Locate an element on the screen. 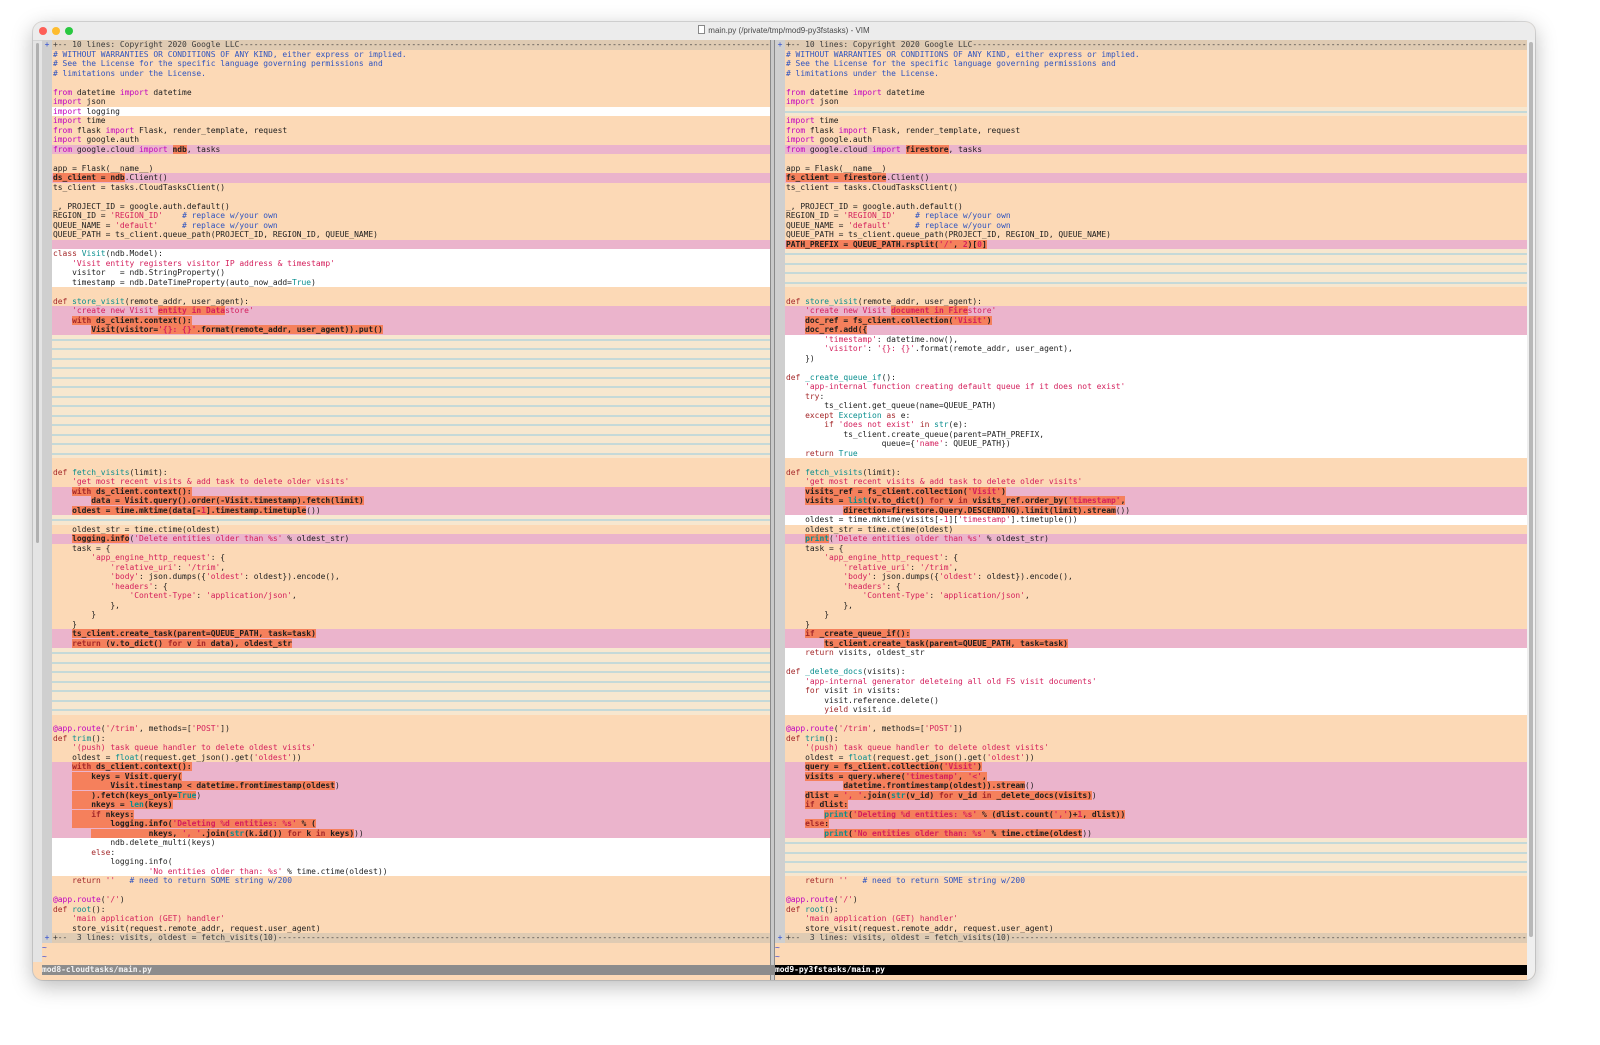 The width and height of the screenshot is (1600, 1045). code-line: 'relative_uri': '/trim', is located at coordinates (406, 567).